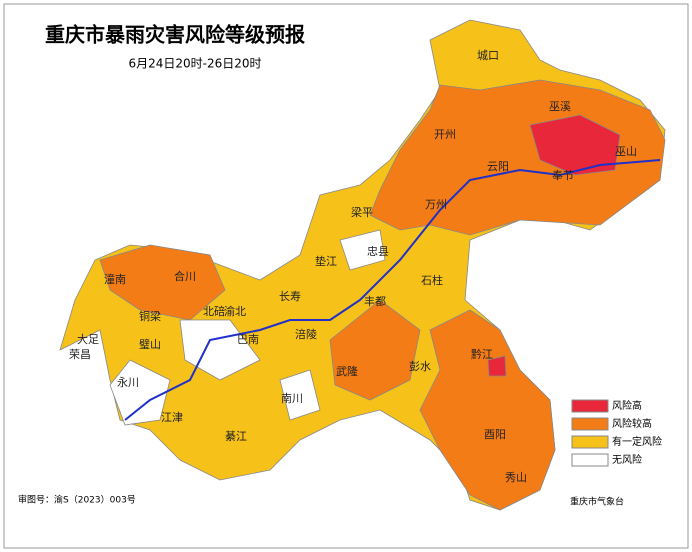  I want to click on agency: 重庆市气象台, so click(597, 502).